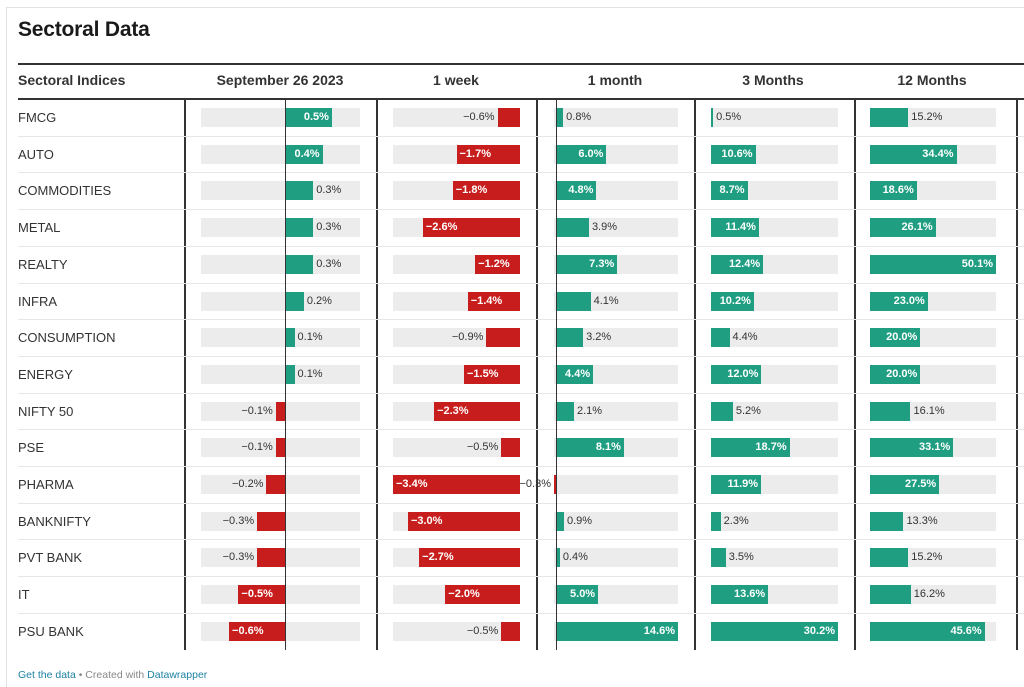 Image resolution: width=1024 pixels, height=687 pixels. Describe the element at coordinates (922, 520) in the screenshot. I see `data-label: 13.3%` at that location.